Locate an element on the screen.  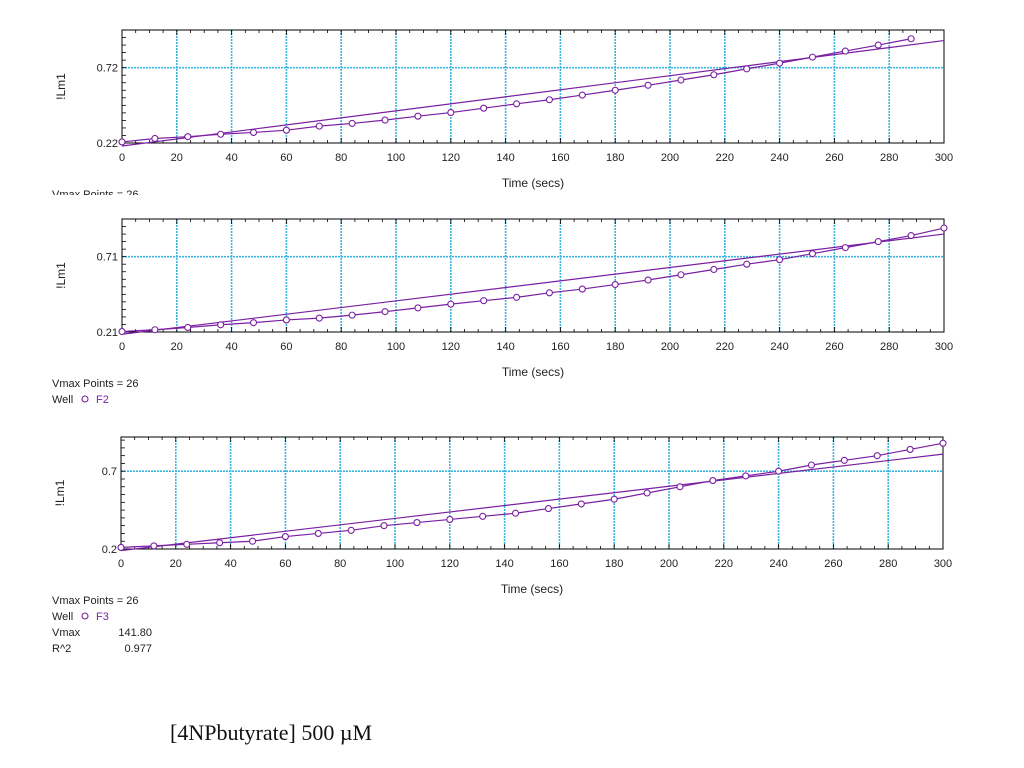
plot-frame is located at coordinates (533, 86).